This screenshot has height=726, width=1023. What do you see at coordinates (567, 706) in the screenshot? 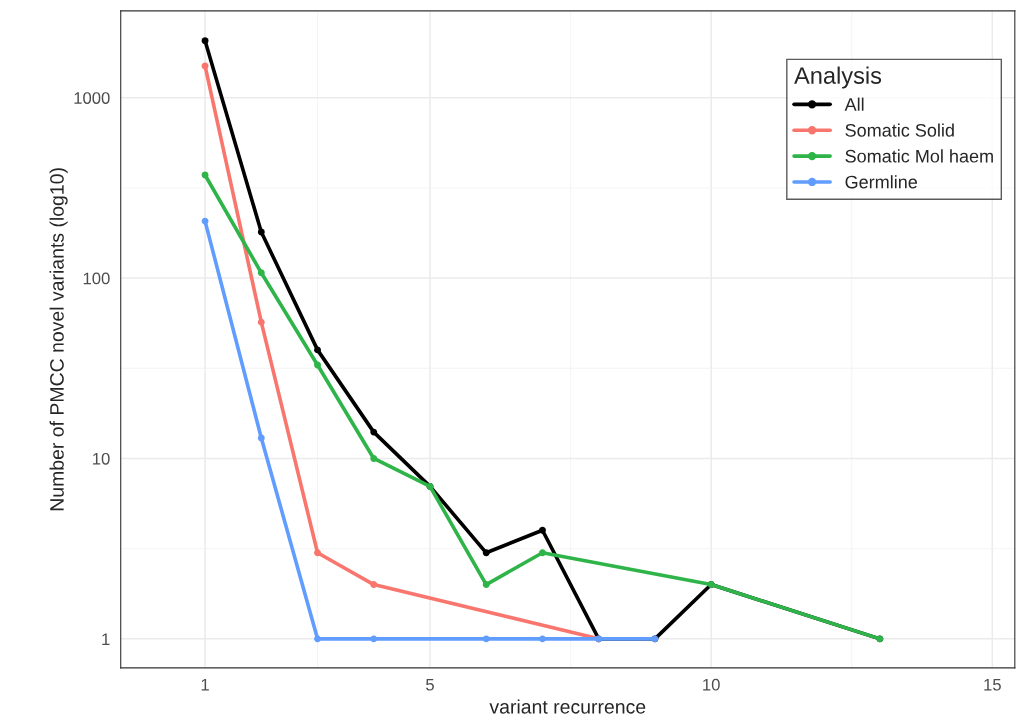
I see `x-axis-title: variant recurrence` at bounding box center [567, 706].